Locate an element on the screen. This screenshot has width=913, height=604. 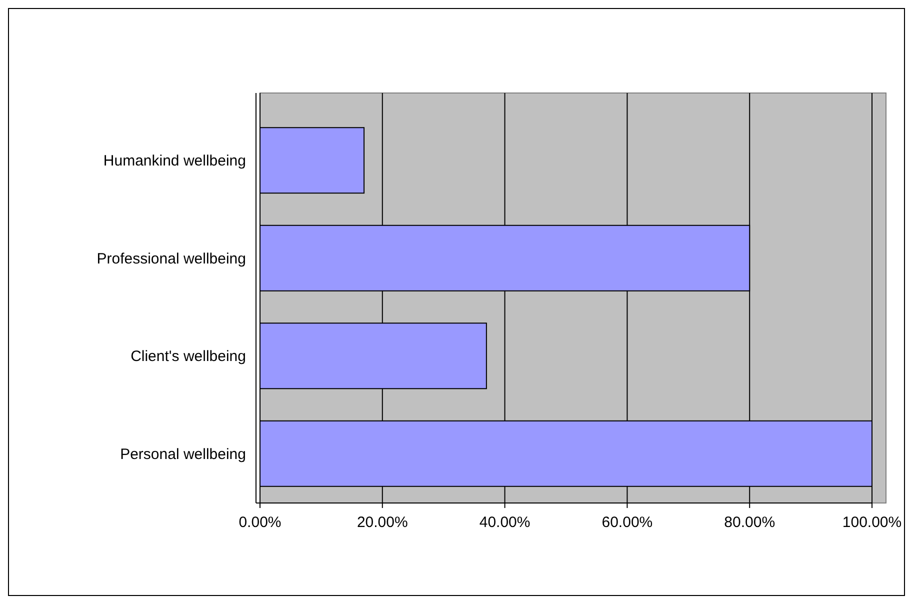
y-tick-label: Professional wellbeing is located at coordinates (171, 259).